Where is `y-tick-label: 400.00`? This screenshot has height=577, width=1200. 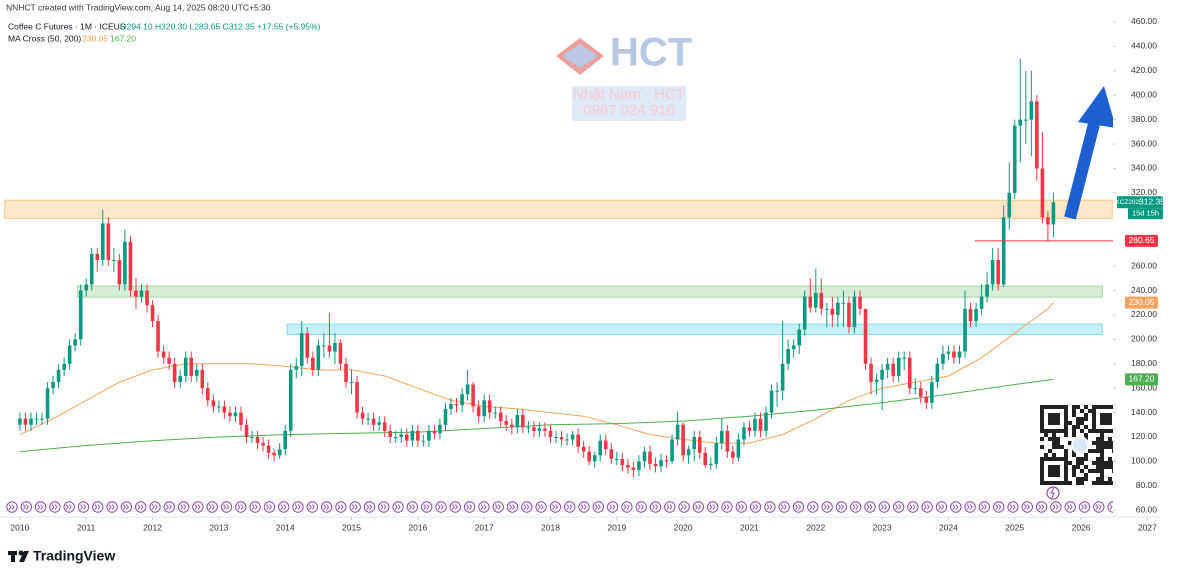
y-tick-label: 400.00 is located at coordinates (1144, 94).